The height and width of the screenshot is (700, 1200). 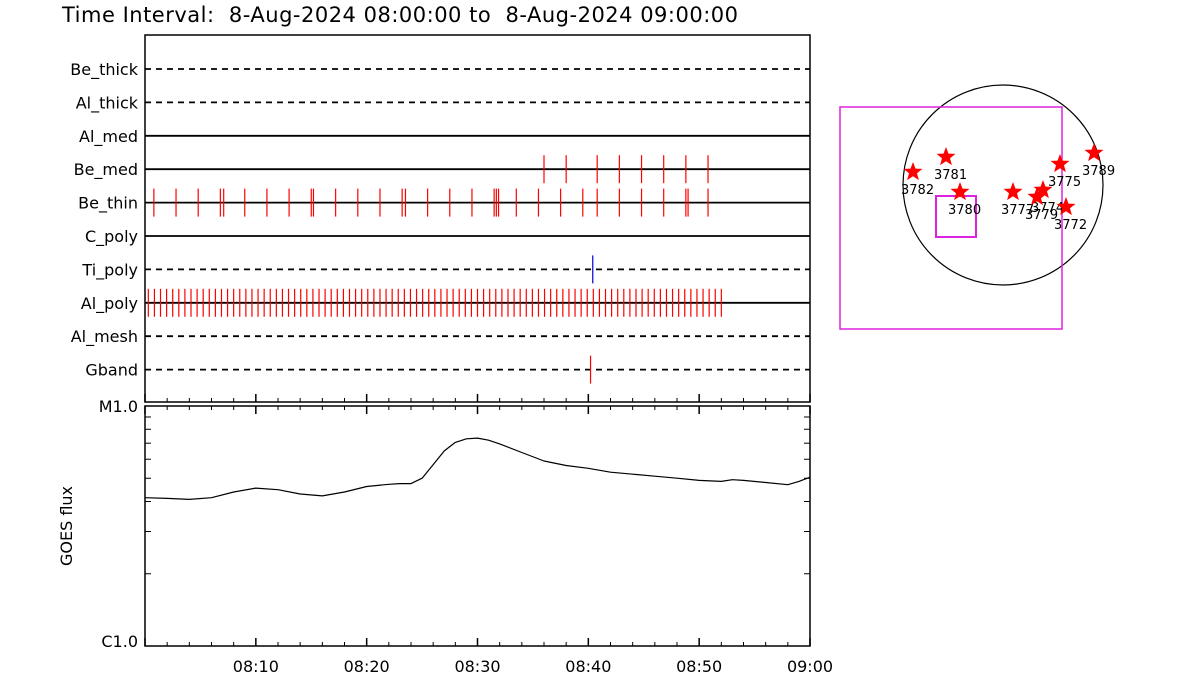 I want to click on channel-label-be-med: Be_med, so click(x=106, y=170).